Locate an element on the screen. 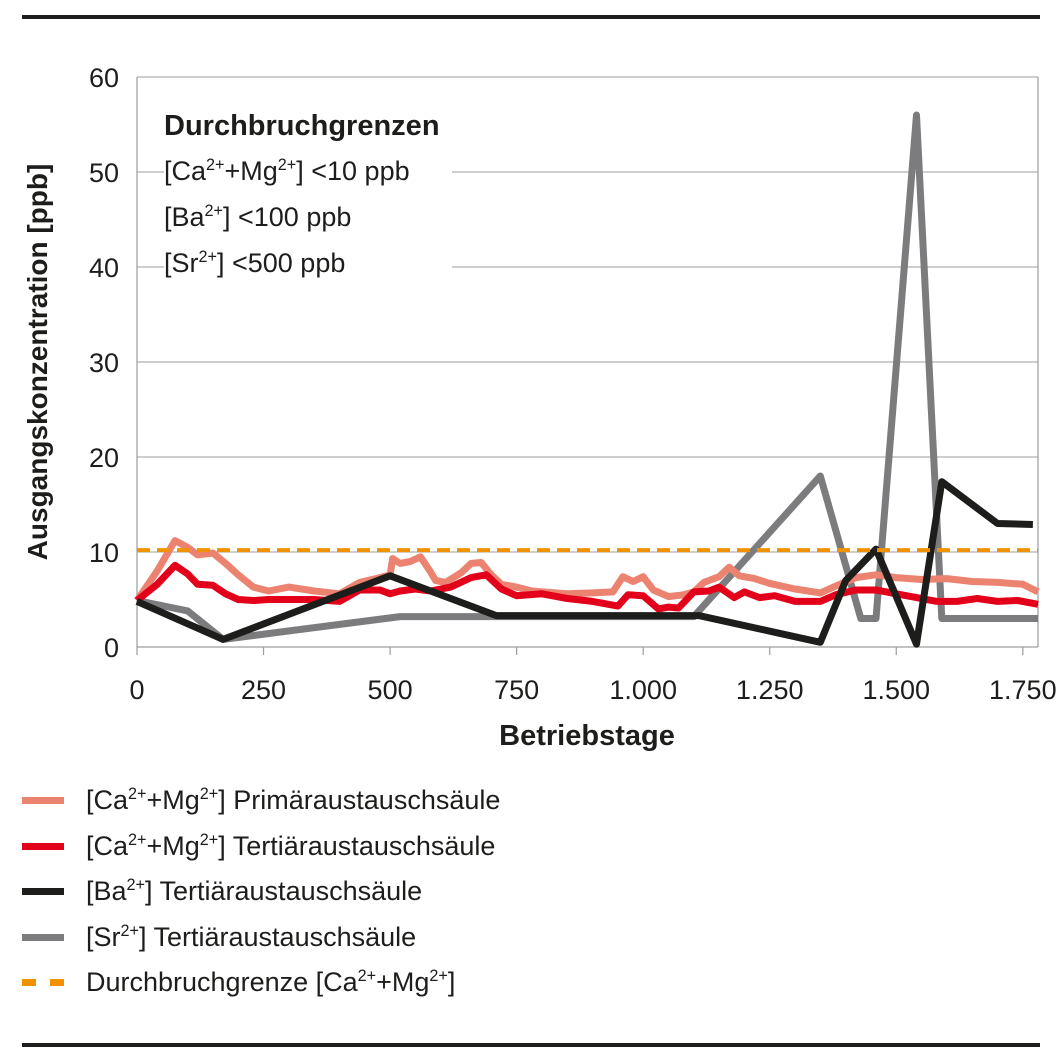 The width and height of the screenshot is (1063, 1063). annotation-line-ba: [Ba2+] <100 ppb is located at coordinates (258, 217).